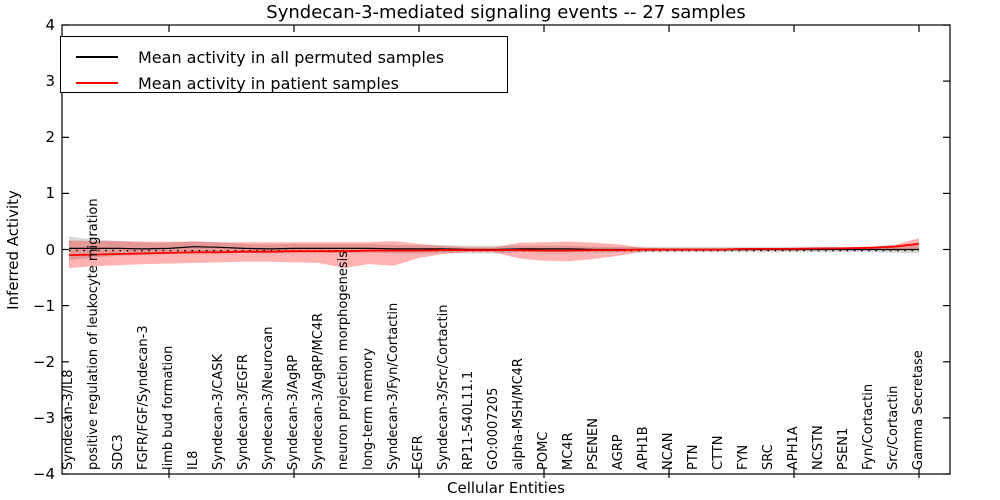 Image resolution: width=1000 pixels, height=500 pixels. Describe the element at coordinates (668, 451) in the screenshot. I see `x-category-label: NCAN` at that location.